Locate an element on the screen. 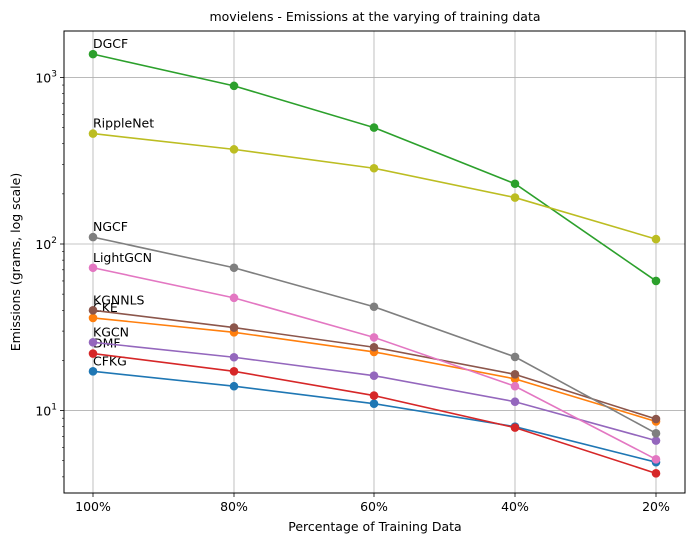  series-annotation-ngcf: NGCF is located at coordinates (110, 226).